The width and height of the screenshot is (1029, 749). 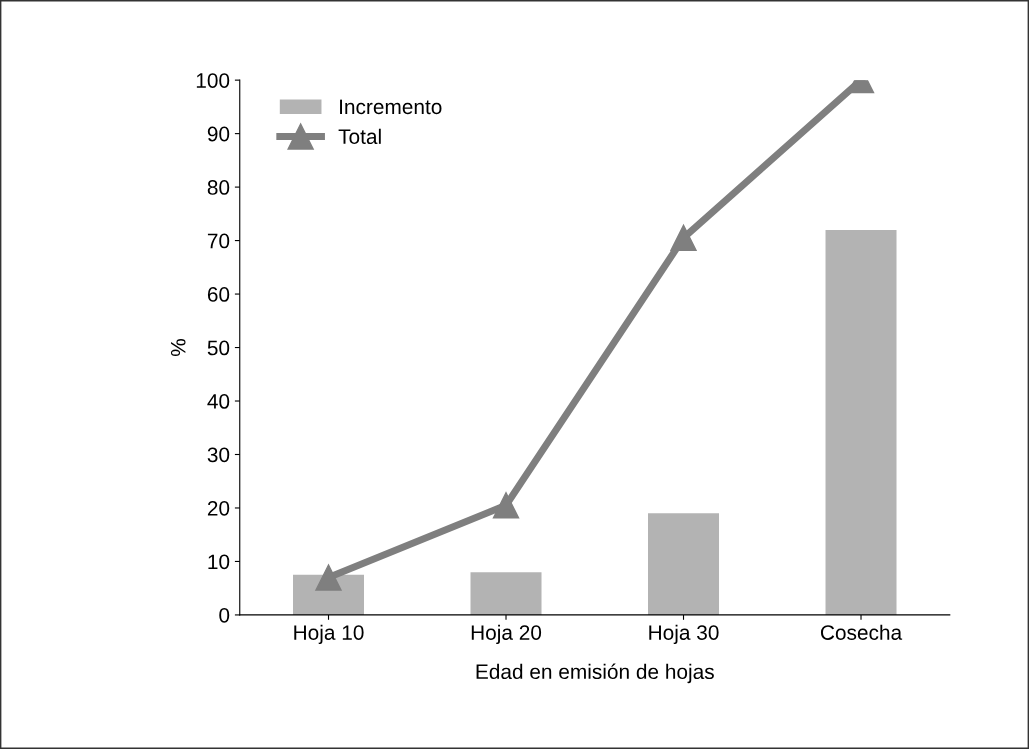 What do you see at coordinates (218, 508) in the screenshot?
I see `y-tick-label: 20` at bounding box center [218, 508].